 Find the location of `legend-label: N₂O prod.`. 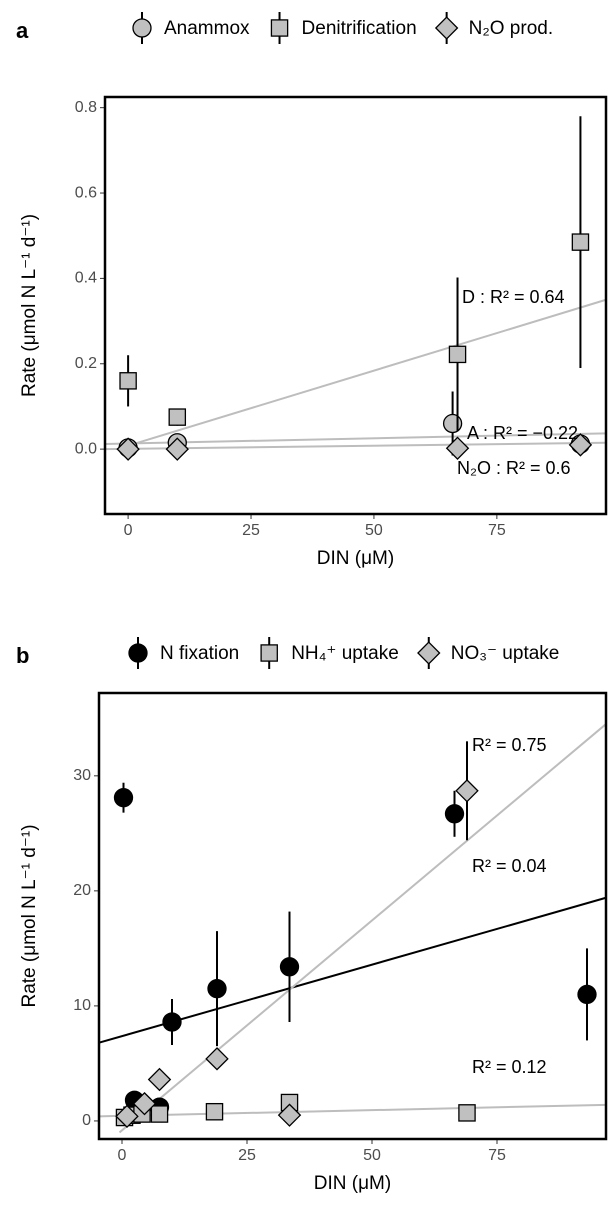

legend-label: N₂O prod. is located at coordinates (511, 28).